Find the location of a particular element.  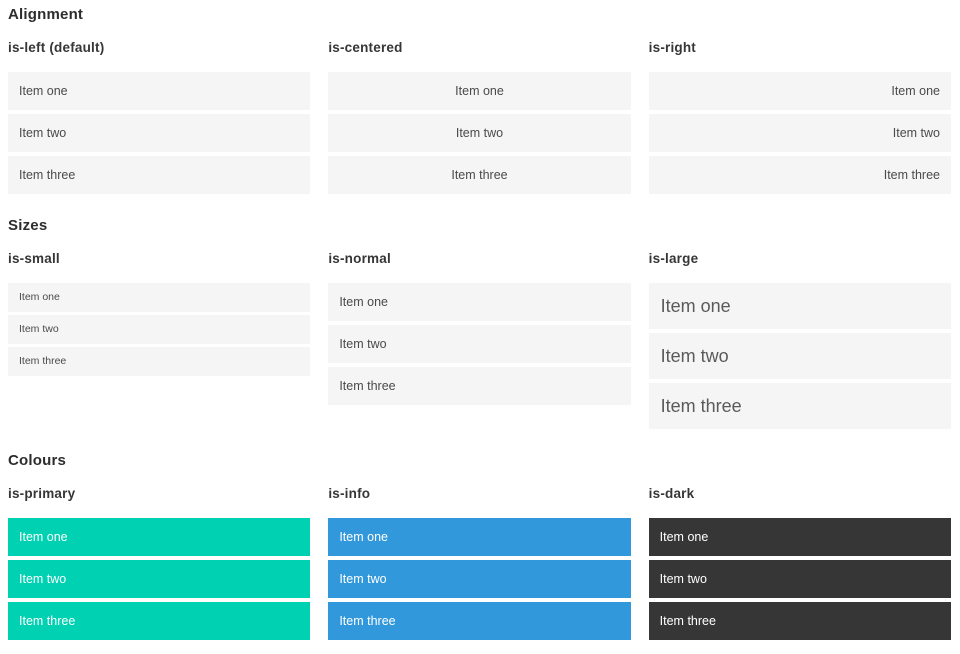

demo-column-is-normal: is-normal Item one Item two Item three is located at coordinates (479, 328).